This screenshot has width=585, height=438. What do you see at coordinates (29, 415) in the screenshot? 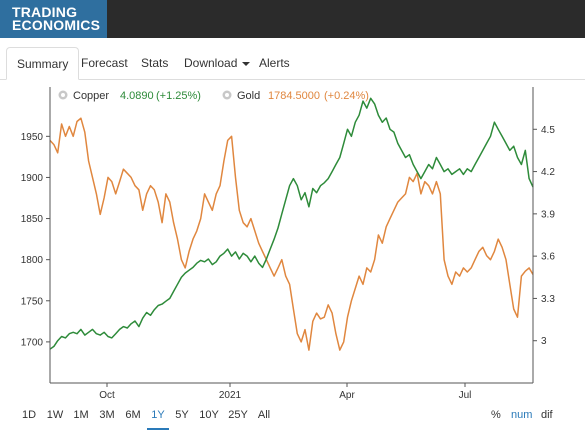
I see `range-1d: 1D` at bounding box center [29, 415].